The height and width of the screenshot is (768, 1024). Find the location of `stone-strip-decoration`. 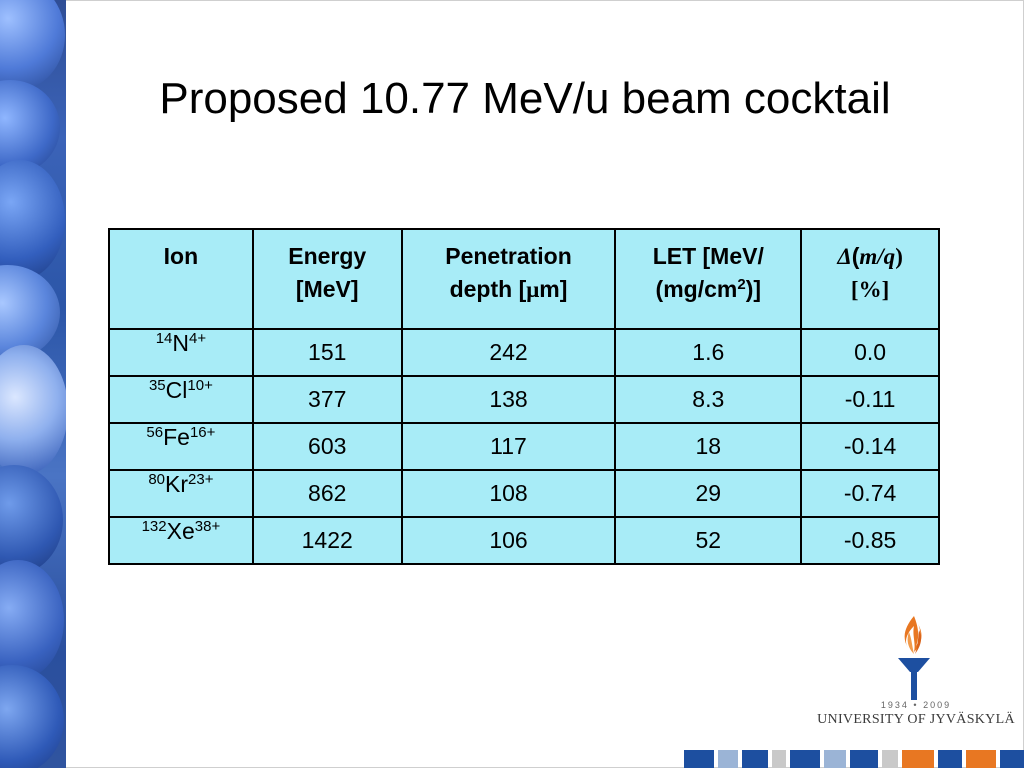

stone-strip-decoration is located at coordinates (33, 384).